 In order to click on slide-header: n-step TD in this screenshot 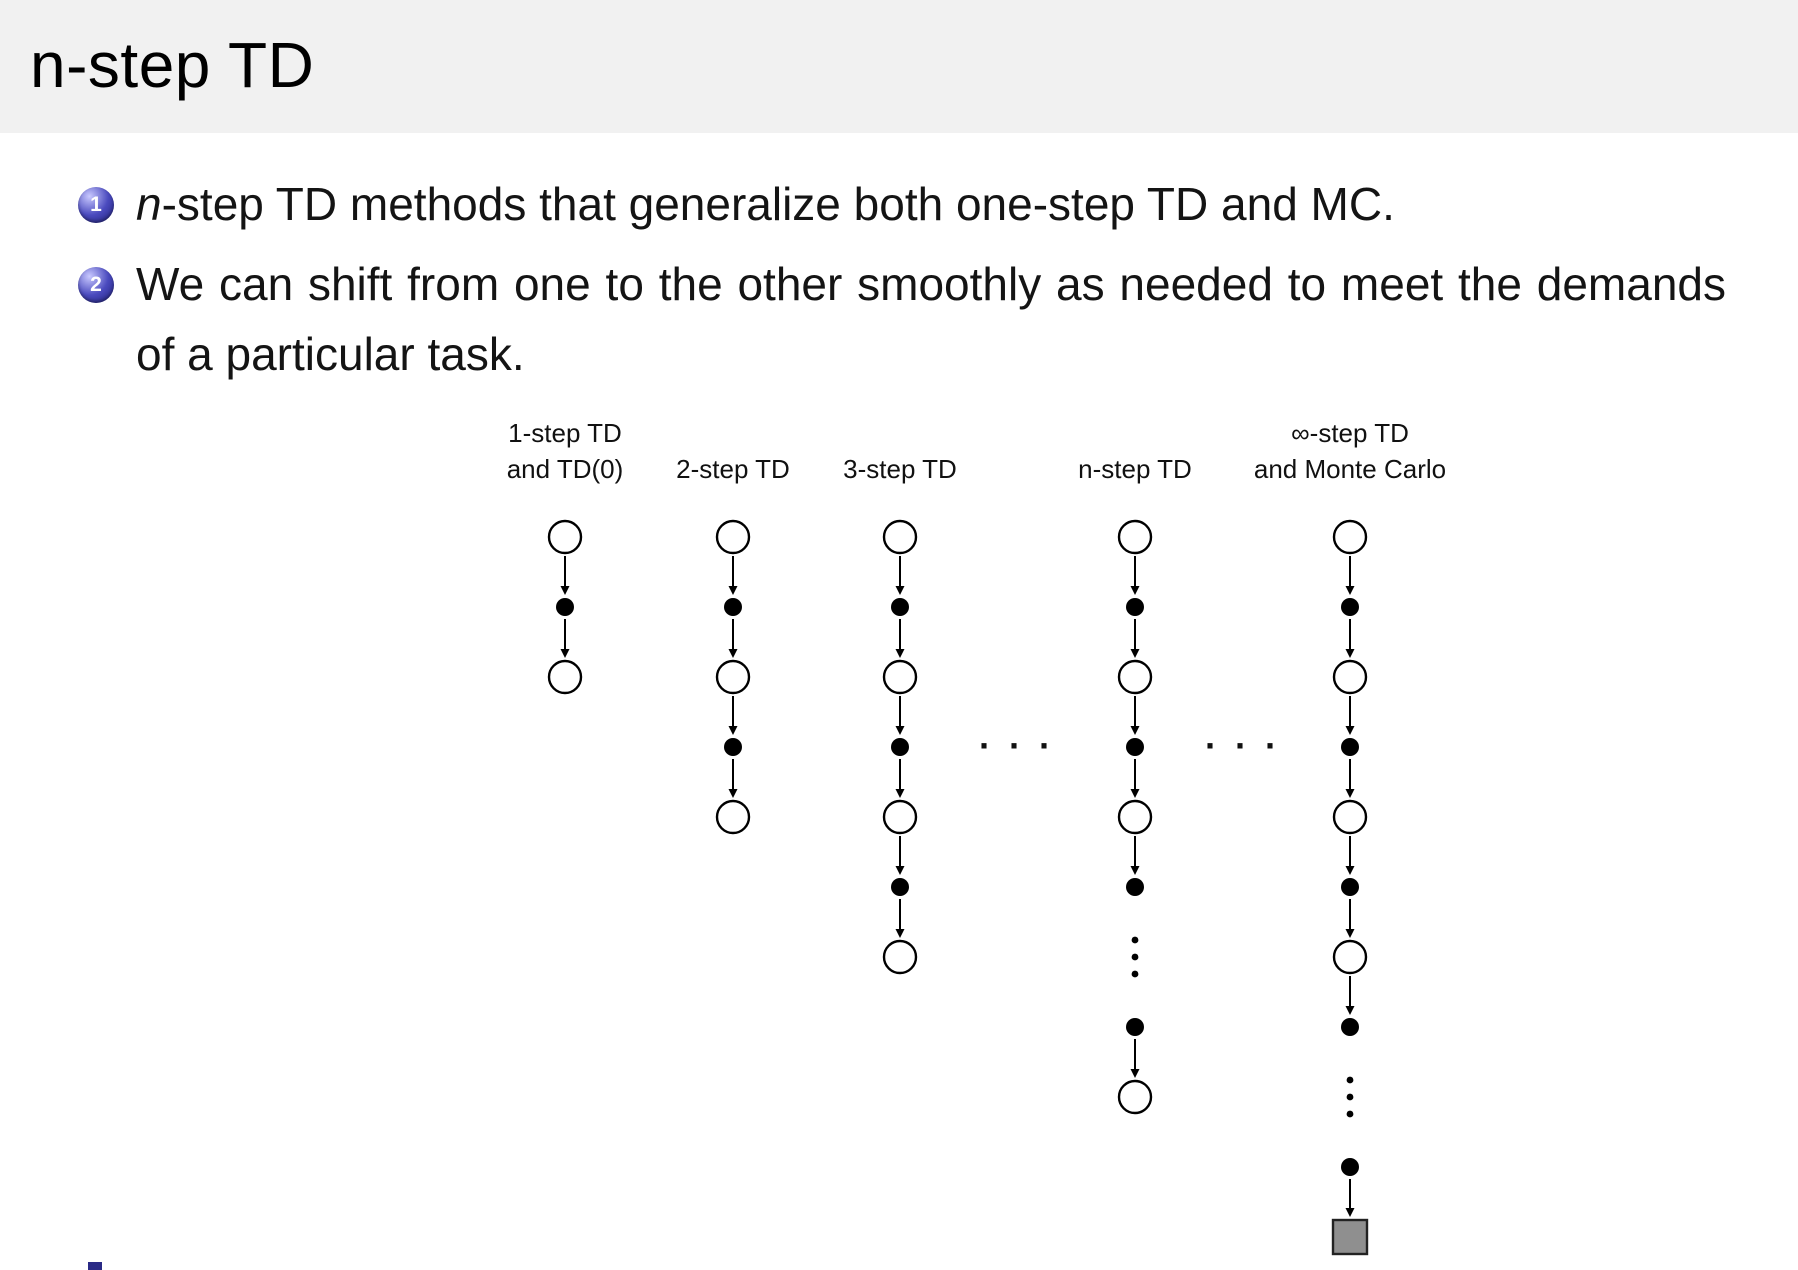, I will do `click(899, 66)`.